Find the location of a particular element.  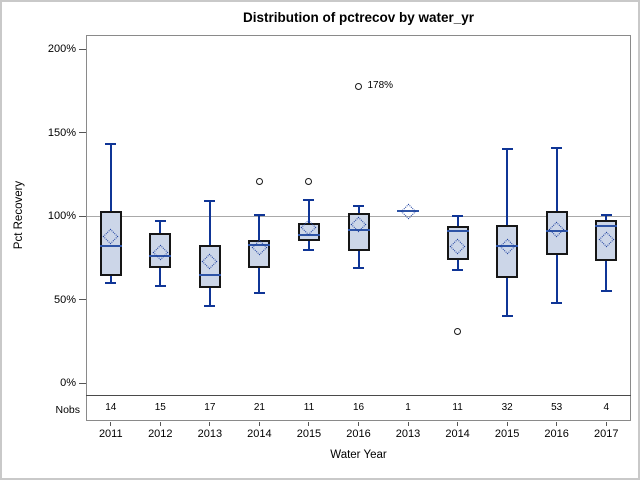

x-tick-label-2015-9: 2015 is located at coordinates (507, 434).